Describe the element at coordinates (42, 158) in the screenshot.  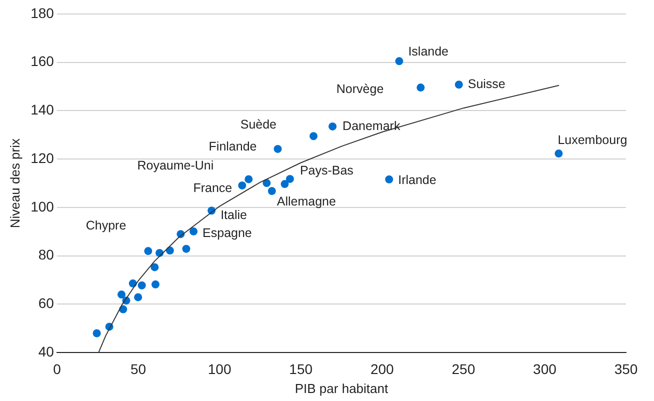
I see `y-tick-label: 120` at that location.